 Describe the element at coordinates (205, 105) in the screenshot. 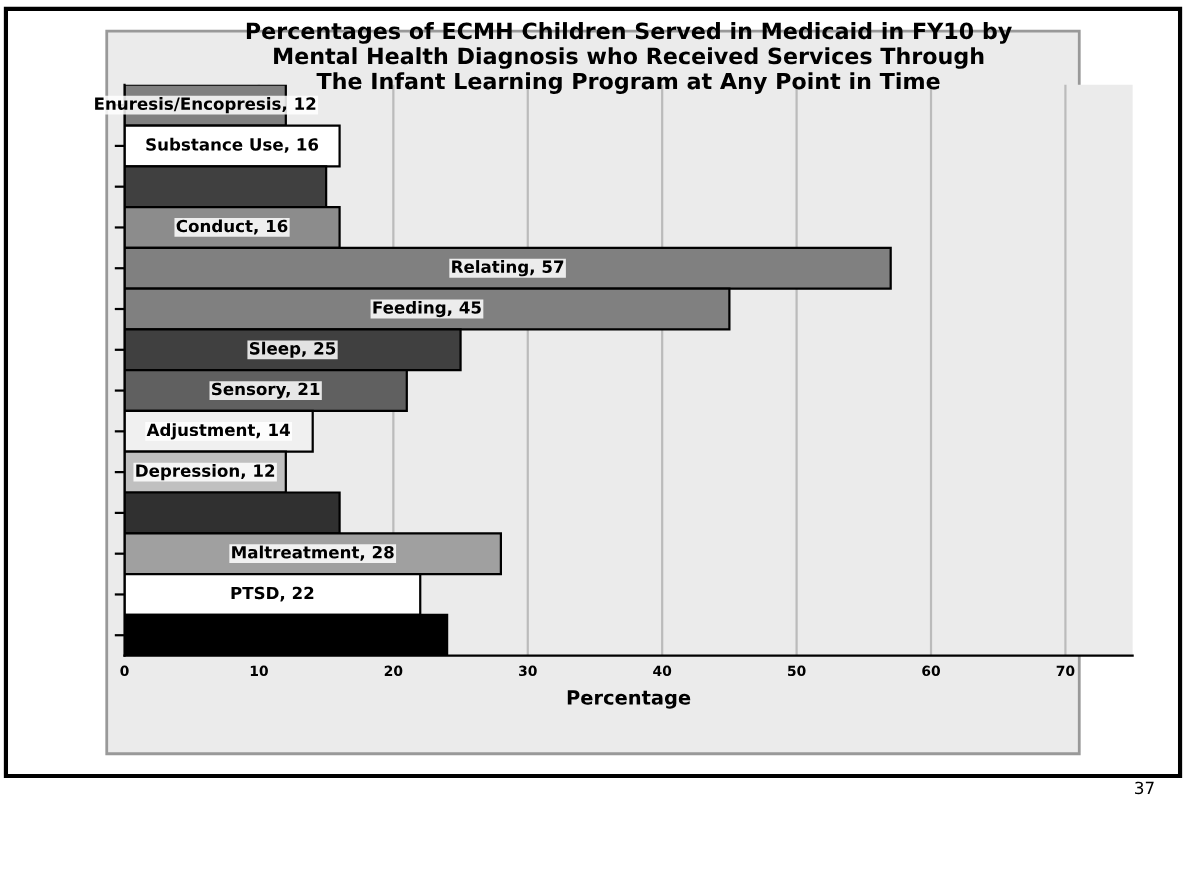

I see `data-label: Enuresis/Encopresis, 12` at that location.